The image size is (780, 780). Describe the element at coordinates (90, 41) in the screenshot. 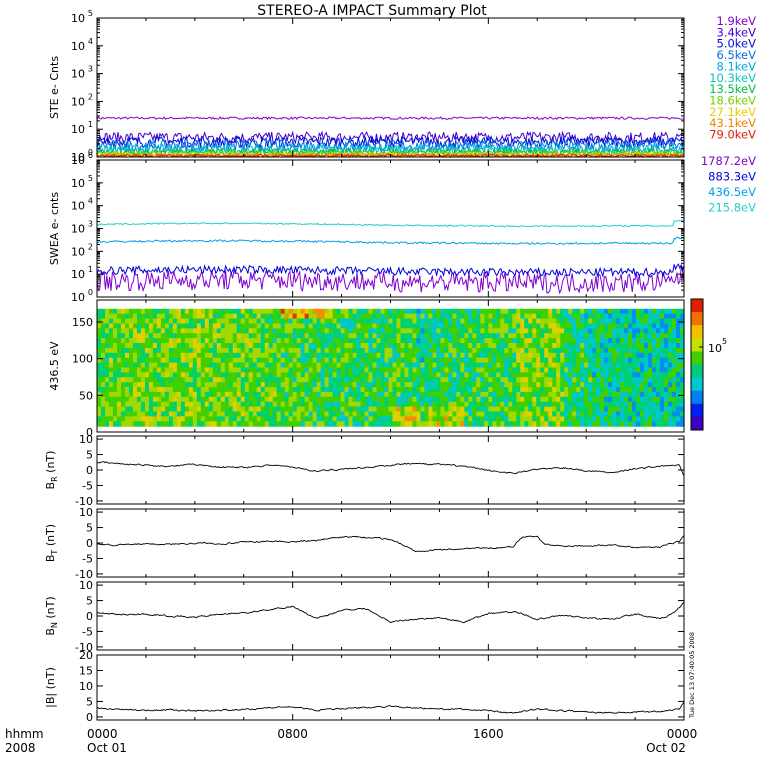

I see `y-tick-exp: 4` at that location.